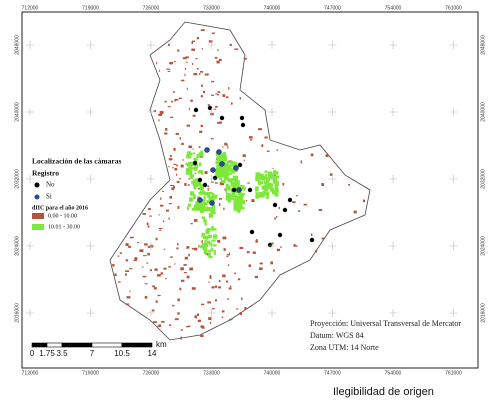 This screenshot has width=496, height=408. What do you see at coordinates (253, 176) in the screenshot?
I see `camera-points` at bounding box center [253, 176].